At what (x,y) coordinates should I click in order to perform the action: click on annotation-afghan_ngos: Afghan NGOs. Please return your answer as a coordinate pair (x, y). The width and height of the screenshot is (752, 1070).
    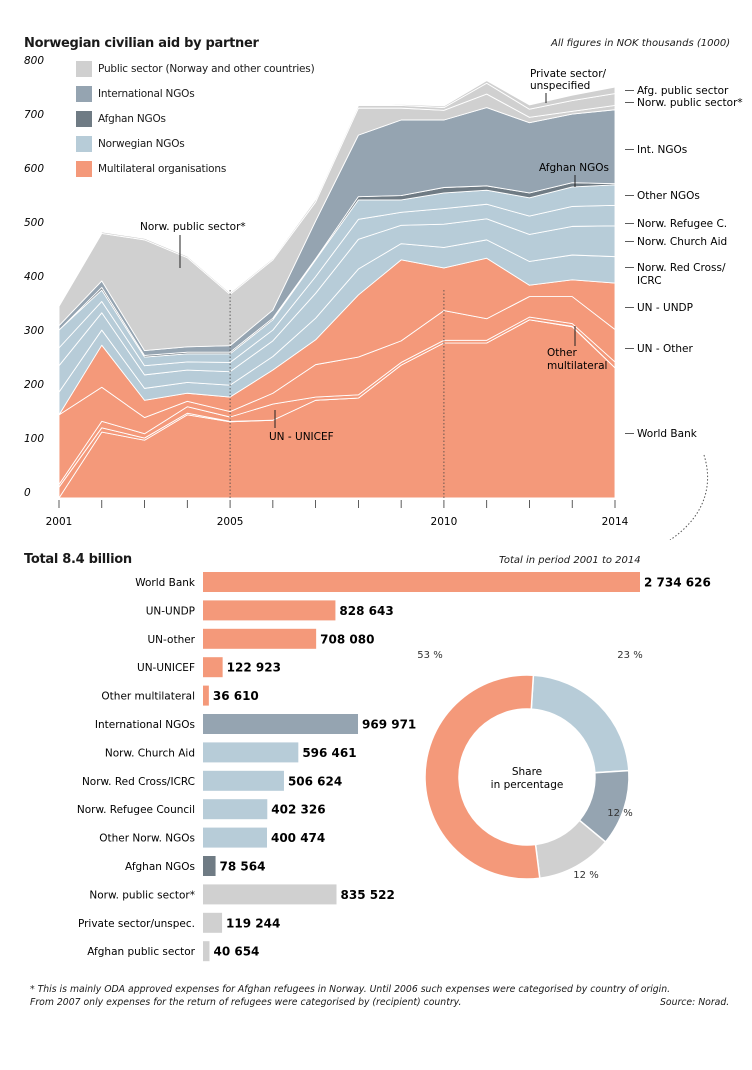
    Looking at the image, I should click on (574, 168).